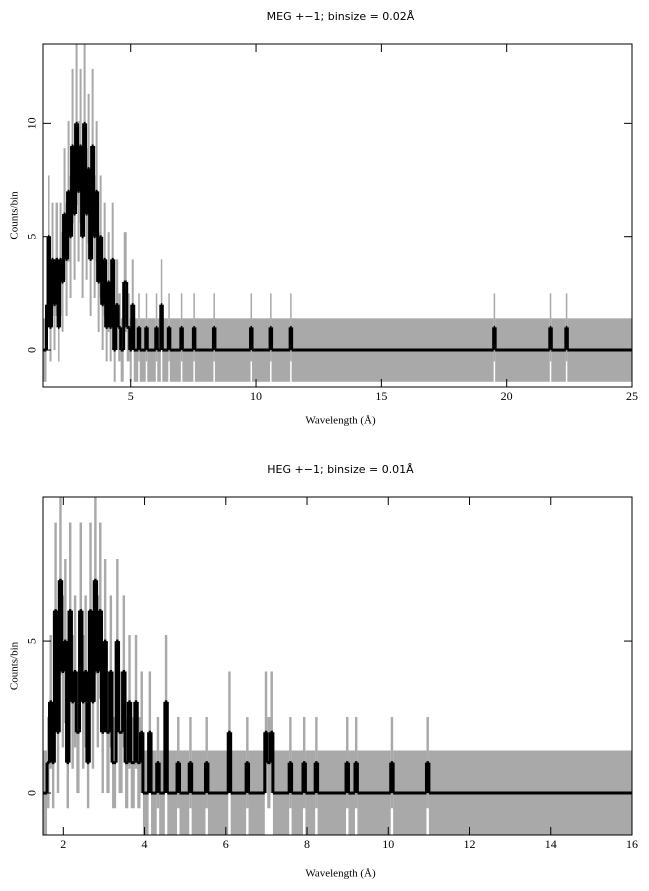  I want to click on x-tick-label: 14, so click(551, 844).